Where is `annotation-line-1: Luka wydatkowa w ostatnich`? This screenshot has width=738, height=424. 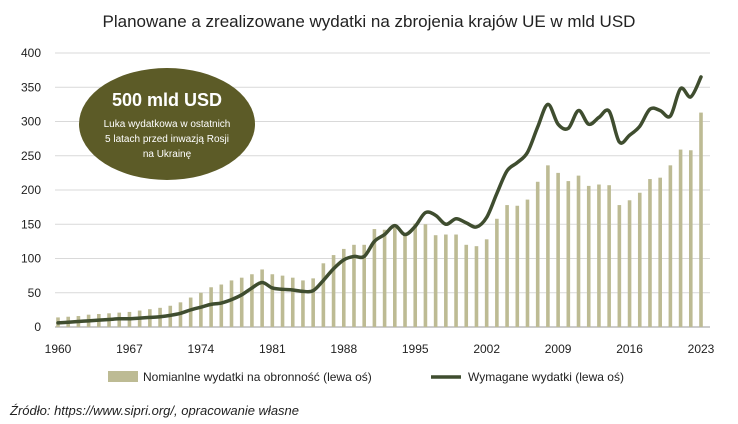
annotation-line-1: Luka wydatkowa w ostatnich is located at coordinates (167, 124).